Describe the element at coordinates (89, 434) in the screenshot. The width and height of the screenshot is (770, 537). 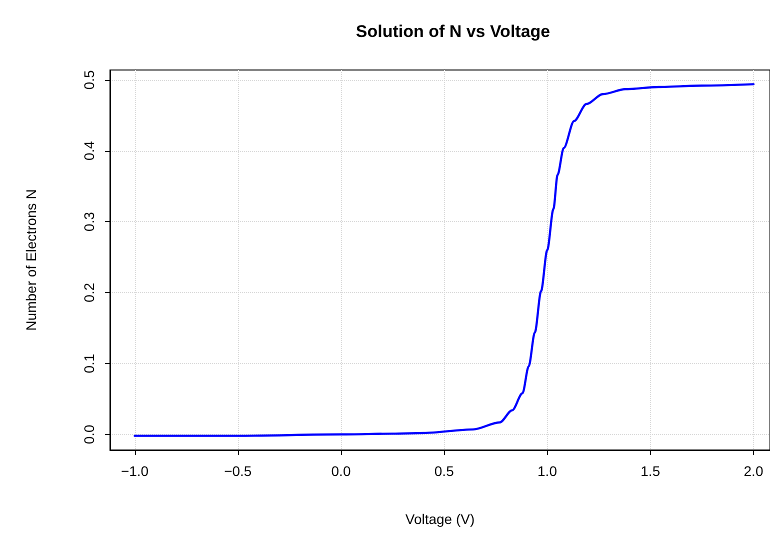
I see `y-tick-label: 0.0` at that location.